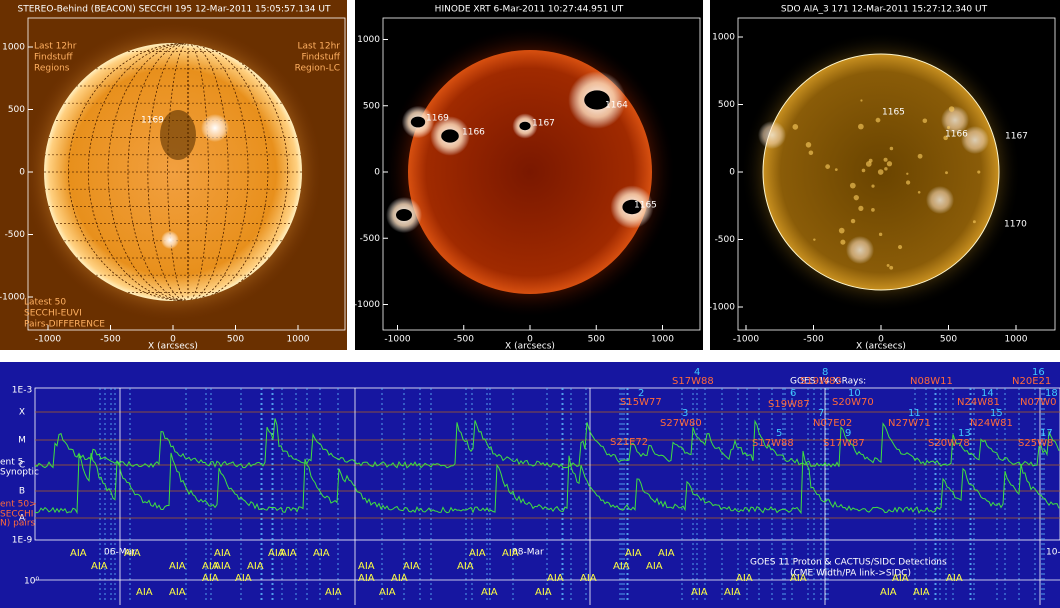  Describe the element at coordinates (964, 433) in the screenshot. I see `flare-number: 13` at that location.